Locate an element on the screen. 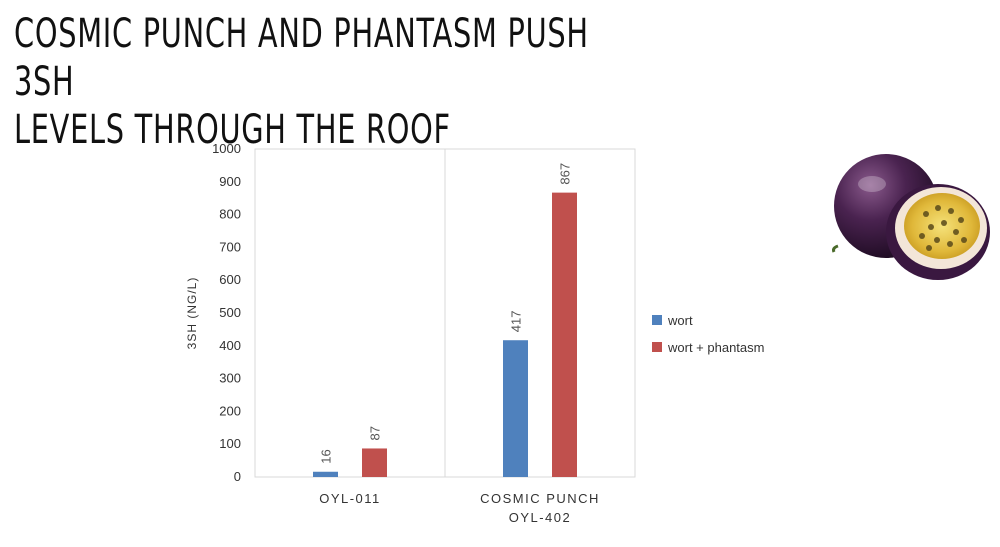 The width and height of the screenshot is (1000, 547). y-tick-label: 300 is located at coordinates (230, 378).